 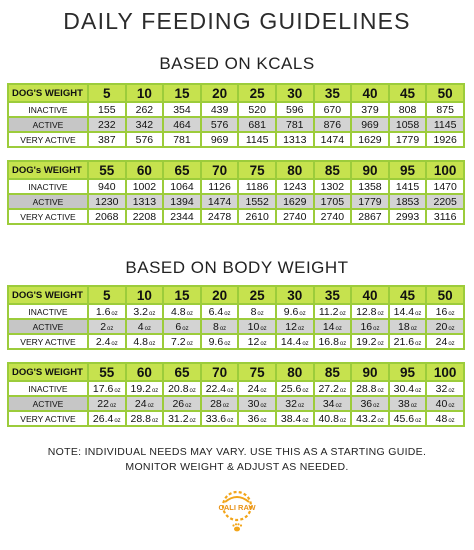 I want to click on feeding-amount-cell: 45.6oz, so click(x=407, y=418).